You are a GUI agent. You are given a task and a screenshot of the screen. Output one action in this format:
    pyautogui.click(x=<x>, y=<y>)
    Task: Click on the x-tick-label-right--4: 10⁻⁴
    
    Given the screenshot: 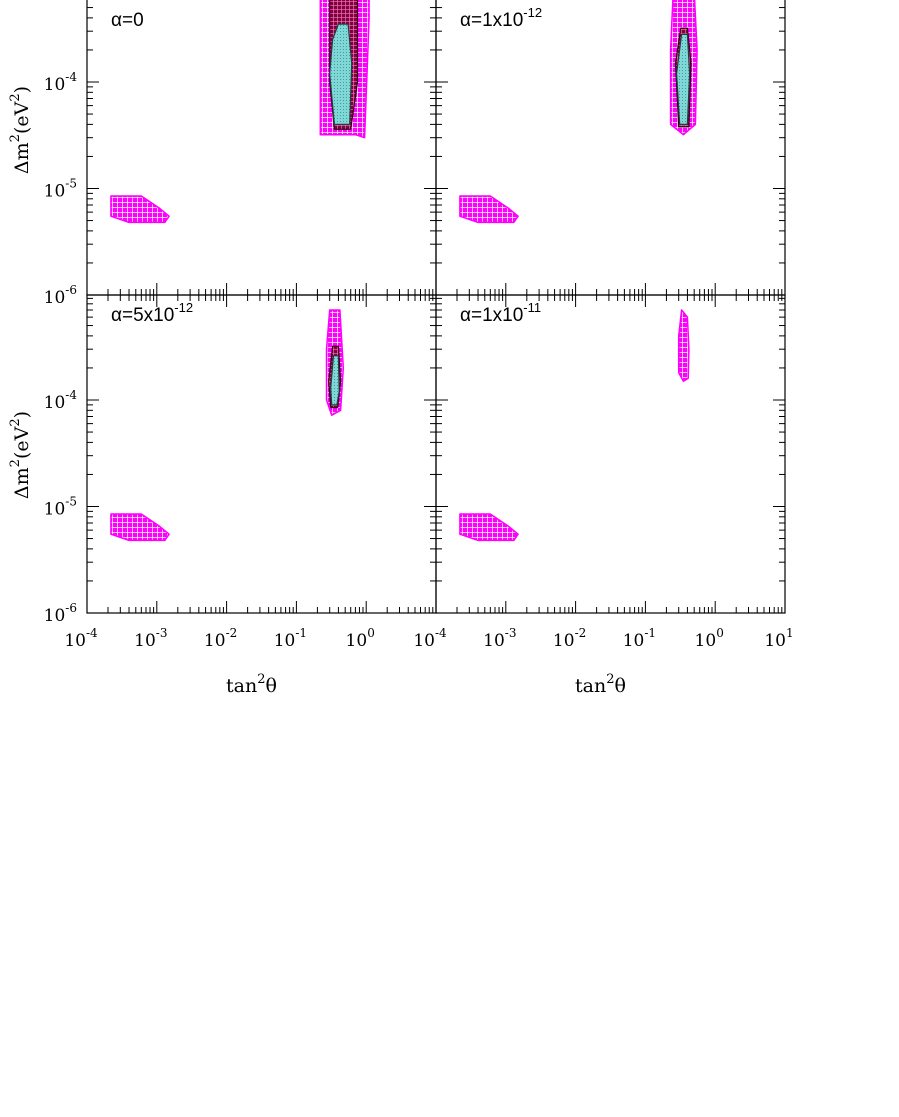 What is the action you would take?
    pyautogui.click(x=430, y=638)
    